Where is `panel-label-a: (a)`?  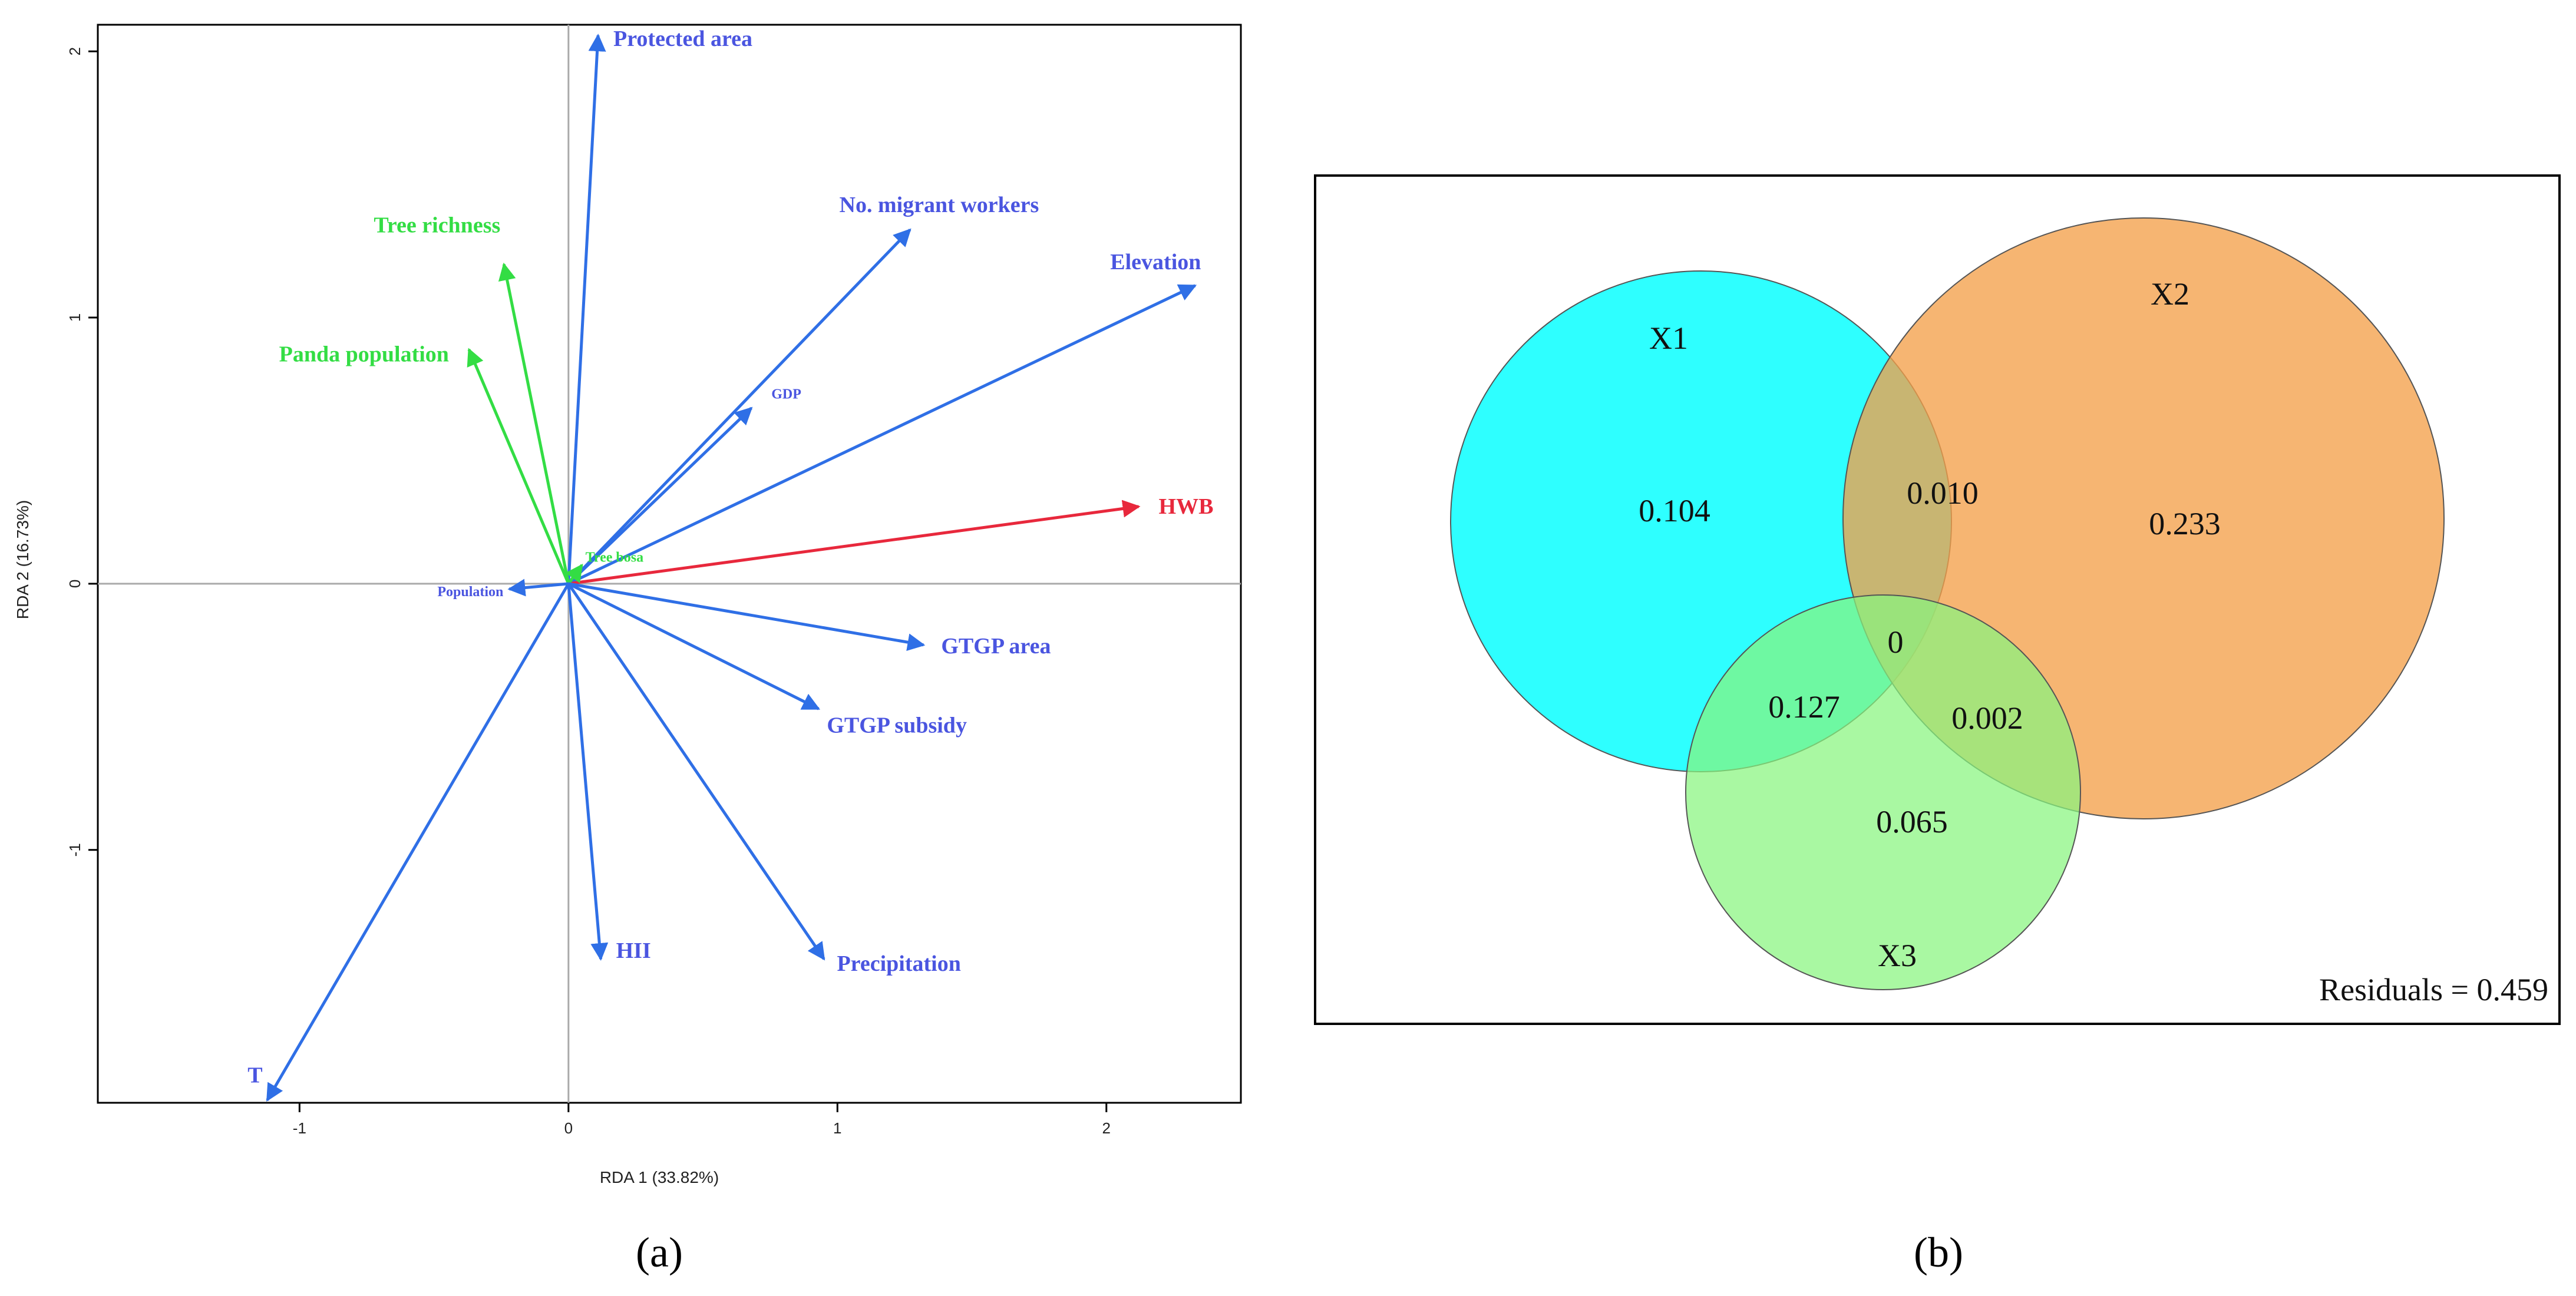
panel-label-a: (a) is located at coordinates (659, 1252).